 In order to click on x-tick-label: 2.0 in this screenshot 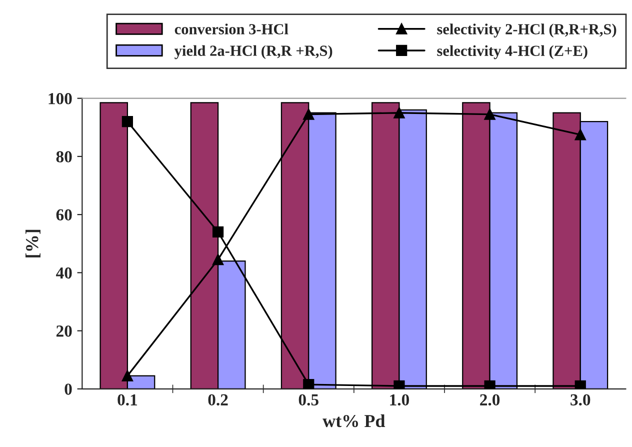, I will do `click(490, 400)`.